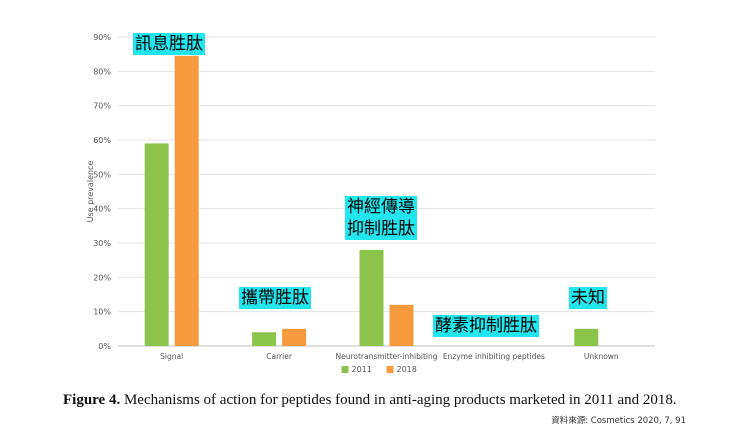  What do you see at coordinates (345, 369) in the screenshot?
I see `legend-swatch-2011` at bounding box center [345, 369].